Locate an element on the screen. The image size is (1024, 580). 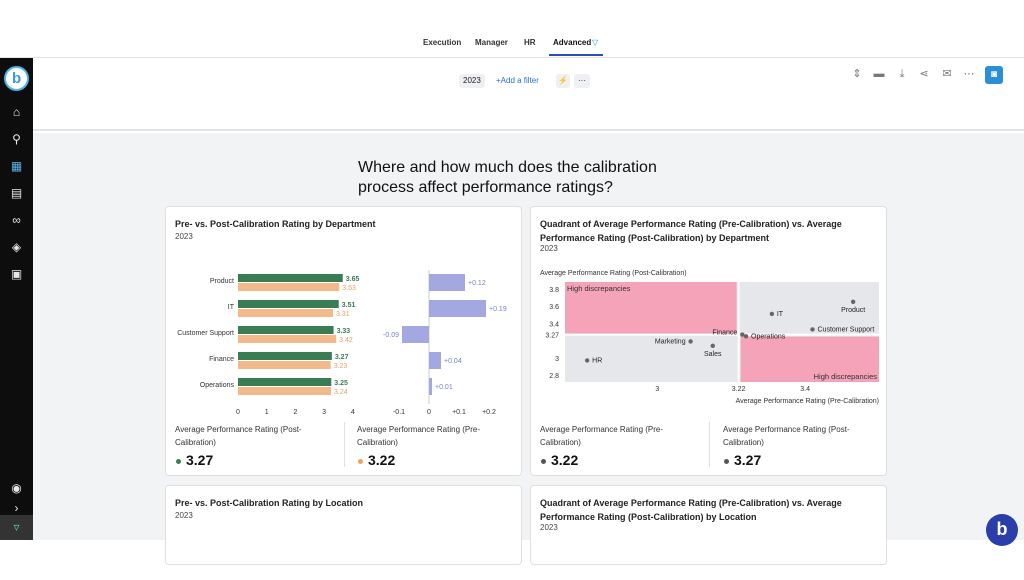
comment-icon: ▬ is located at coordinates (879, 74).